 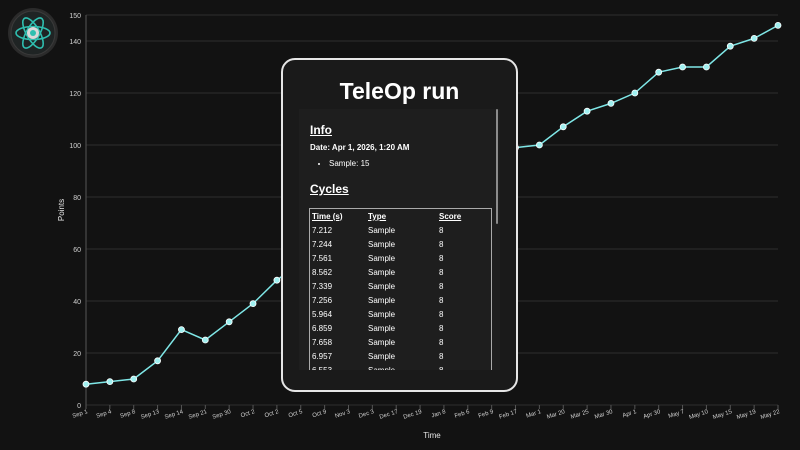 I want to click on x-tick-label: May 19, so click(x=746, y=415).